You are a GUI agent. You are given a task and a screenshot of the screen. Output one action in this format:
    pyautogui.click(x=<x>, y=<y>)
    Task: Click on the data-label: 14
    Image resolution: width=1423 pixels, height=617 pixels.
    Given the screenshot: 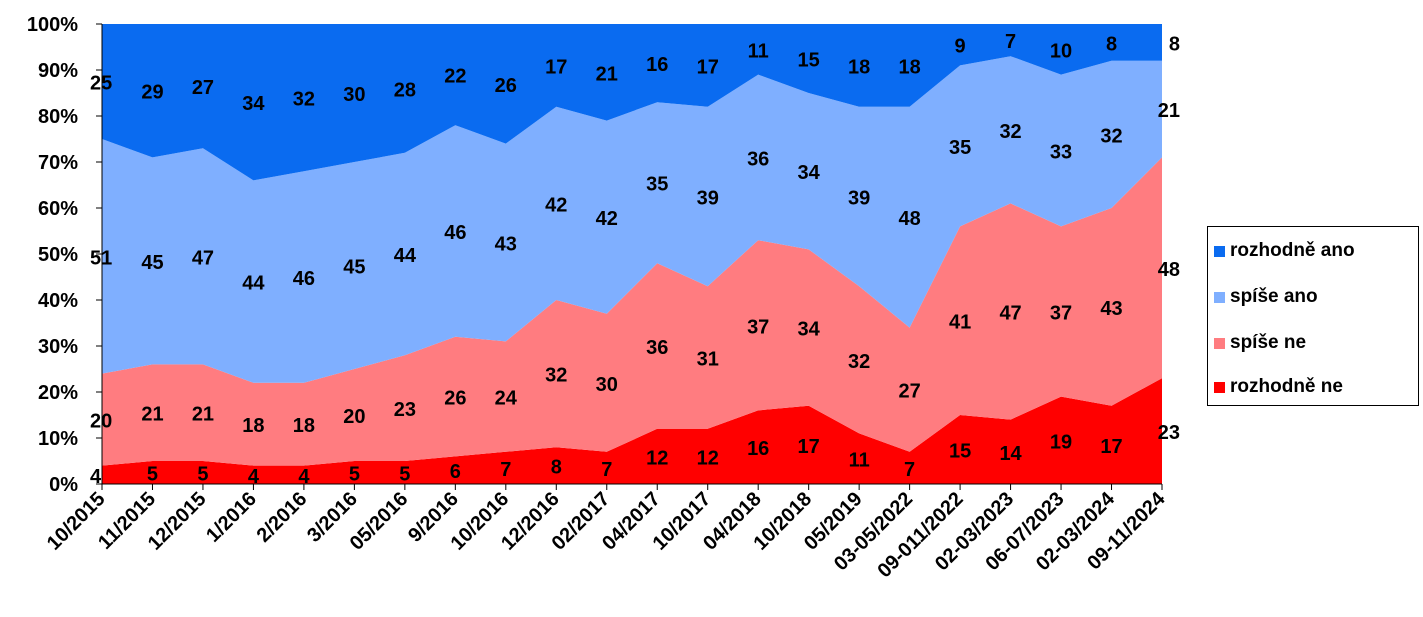 What is the action you would take?
    pyautogui.click(x=1010, y=454)
    